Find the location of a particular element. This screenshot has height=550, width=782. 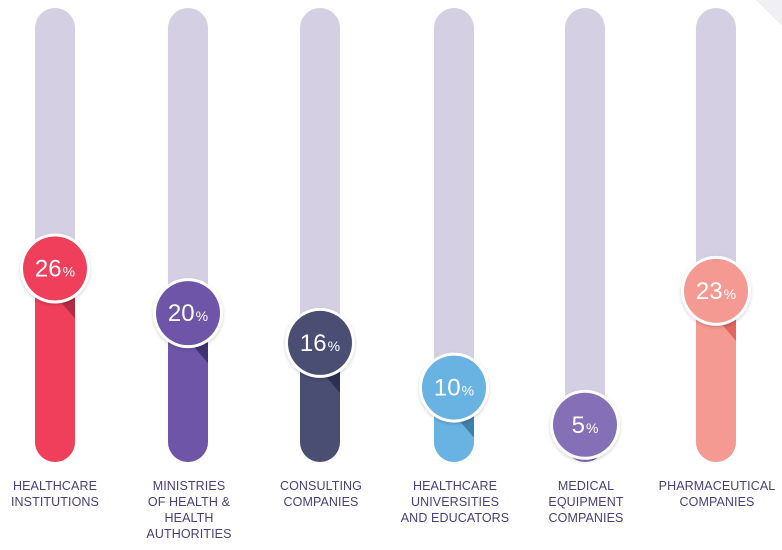

bar-group-4: 5% is located at coordinates (585, 235).